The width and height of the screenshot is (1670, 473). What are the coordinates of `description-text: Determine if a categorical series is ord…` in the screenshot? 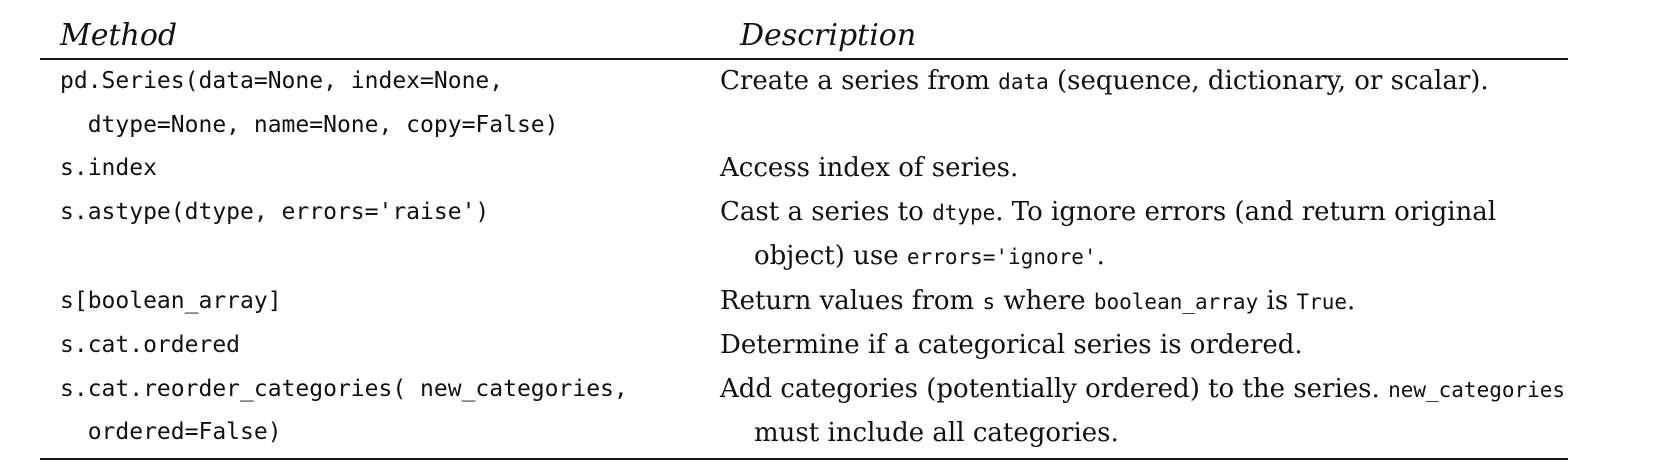 It's located at (1011, 345).